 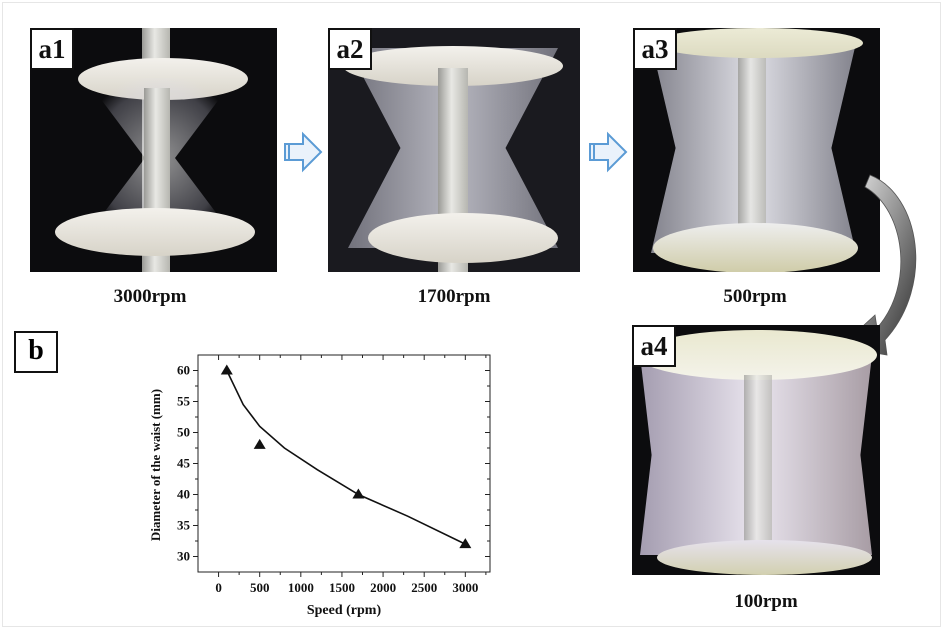 What do you see at coordinates (654, 346) in the screenshot?
I see `panel-label-a4: a4` at bounding box center [654, 346].